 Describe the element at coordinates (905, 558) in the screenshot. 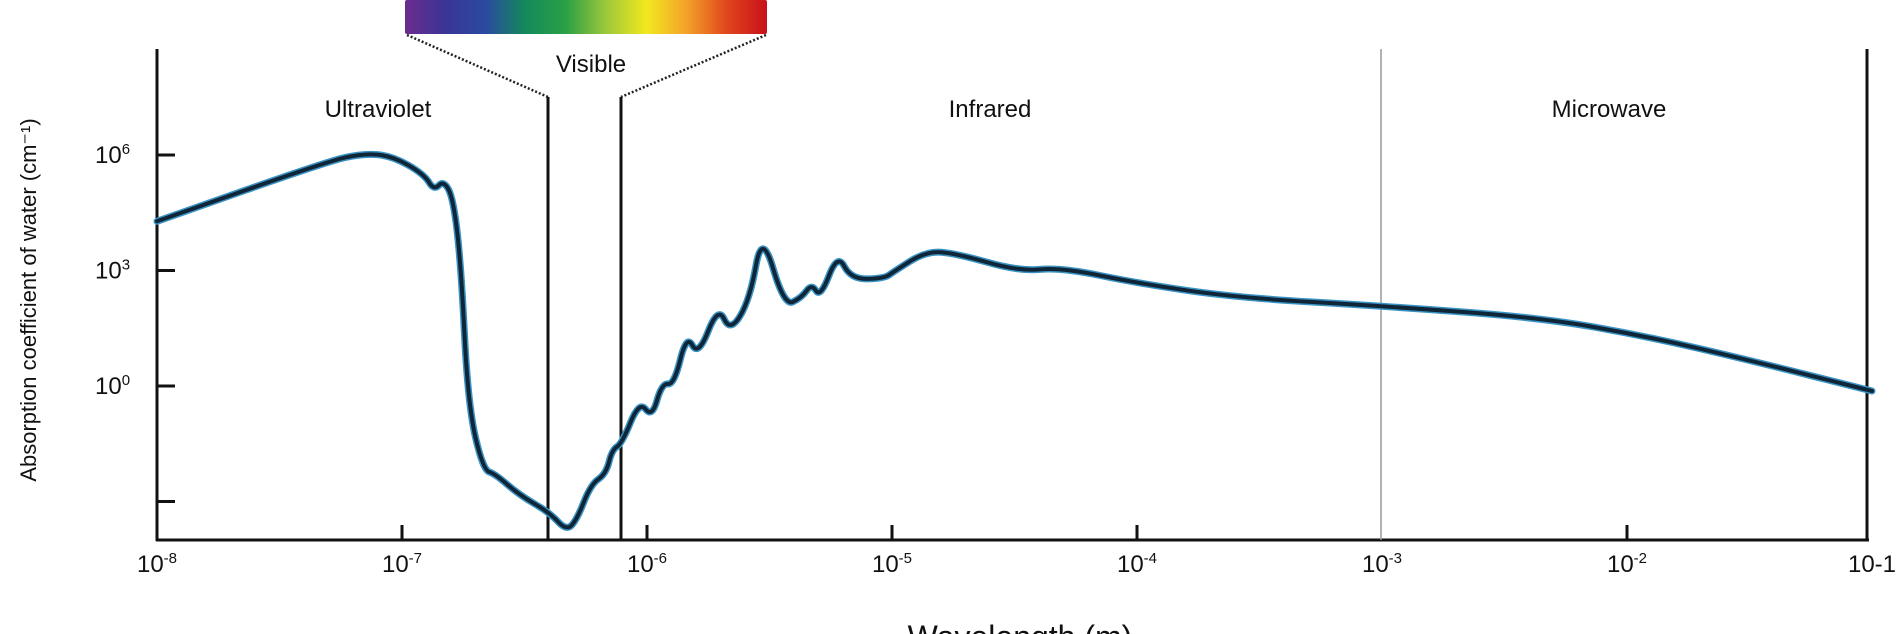

I see `x-tick-exponent: -5` at that location.